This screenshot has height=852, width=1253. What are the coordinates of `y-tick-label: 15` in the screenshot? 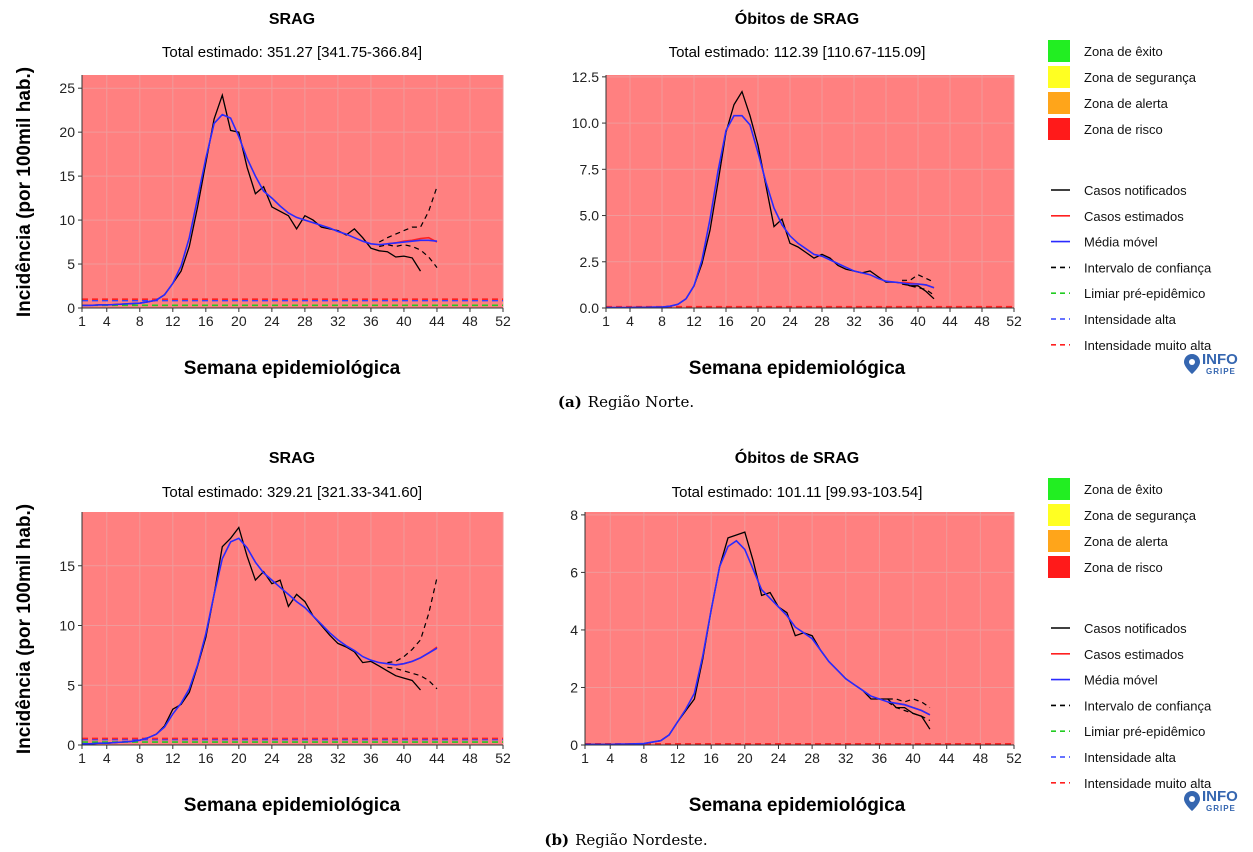 It's located at (67, 176).